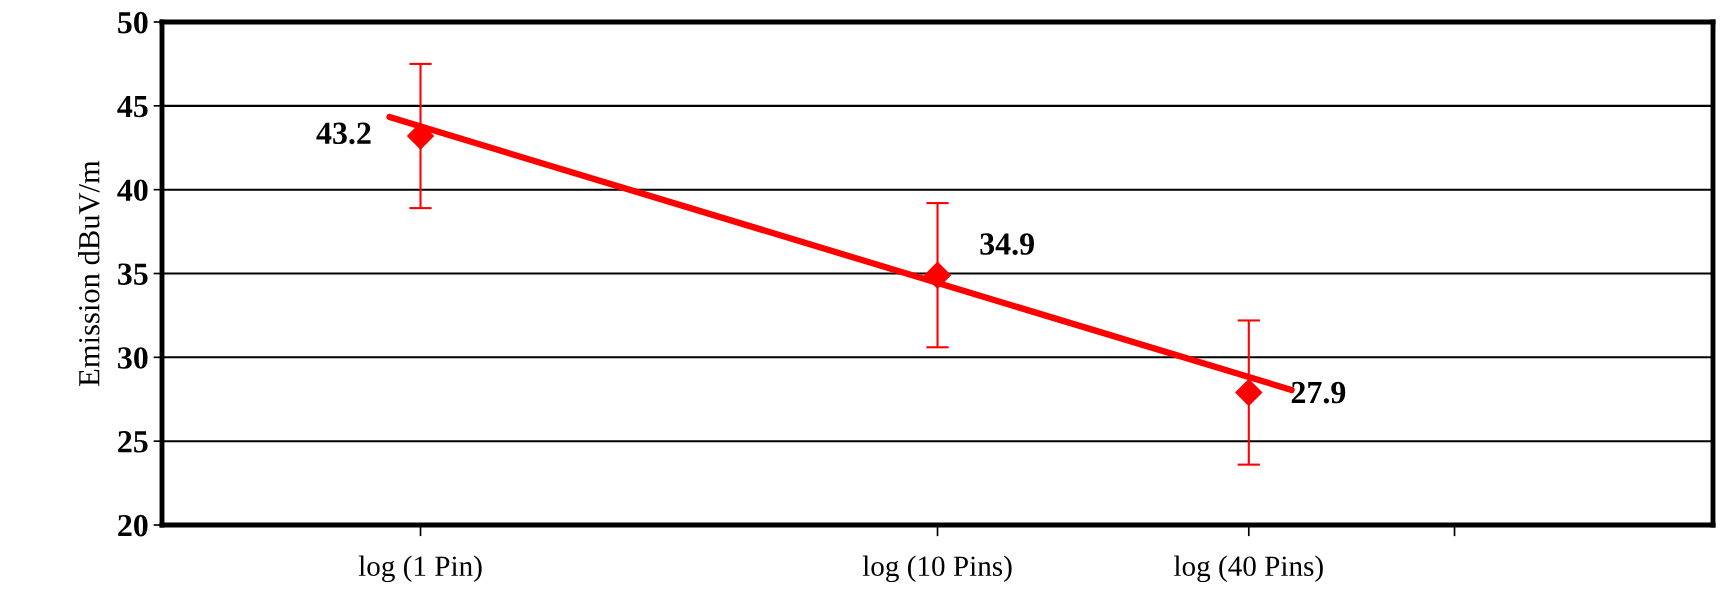 This screenshot has width=1728, height=596. Describe the element at coordinates (132, 106) in the screenshot. I see `y-tick-label: 45` at that location.